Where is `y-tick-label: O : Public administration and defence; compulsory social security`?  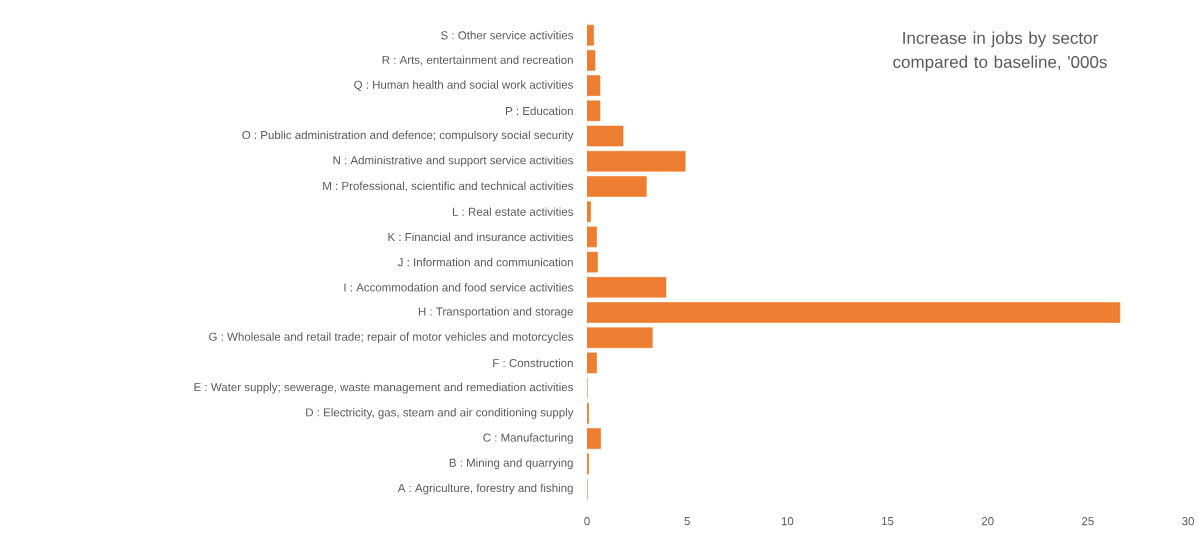 y-tick-label: O : Public administration and defence; compulsory social security is located at coordinates (408, 136).